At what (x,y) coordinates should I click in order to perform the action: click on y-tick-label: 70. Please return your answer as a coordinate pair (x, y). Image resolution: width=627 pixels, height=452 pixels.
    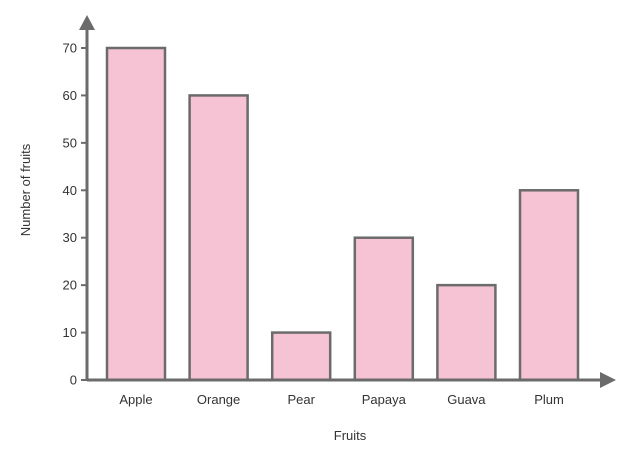
    Looking at the image, I should click on (70, 48).